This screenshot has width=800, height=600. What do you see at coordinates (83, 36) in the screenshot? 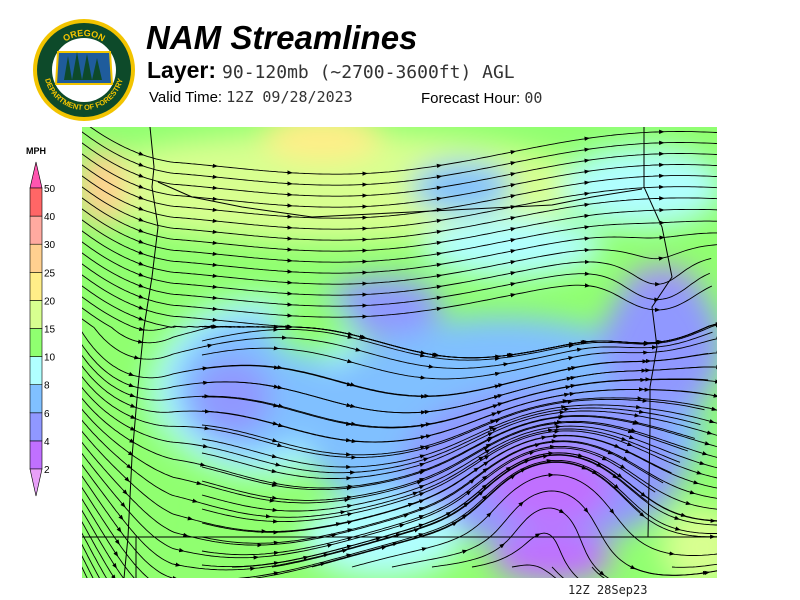
I see `svg-text: OREGON` at bounding box center [83, 36].